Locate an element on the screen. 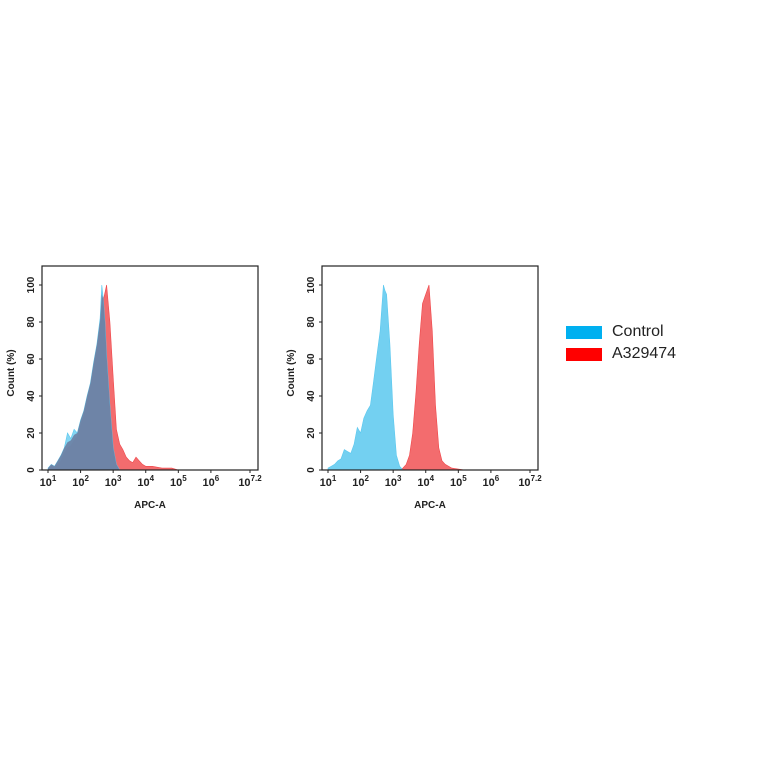 This screenshot has width=764, height=769. series-area-control is located at coordinates (365, 377).